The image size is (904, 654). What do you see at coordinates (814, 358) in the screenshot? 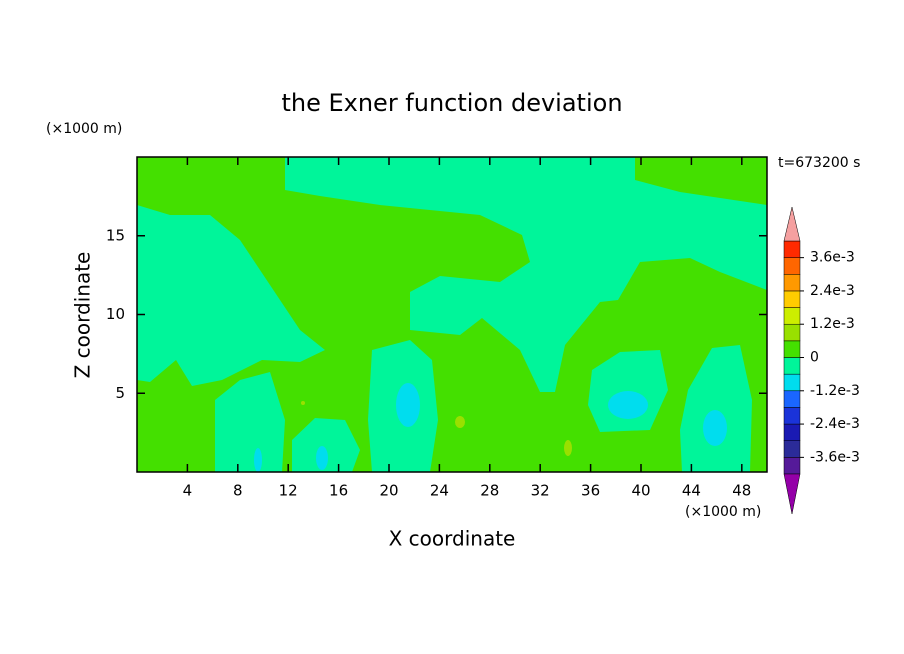
I see `colorbar-tick-label: 0` at bounding box center [814, 358].